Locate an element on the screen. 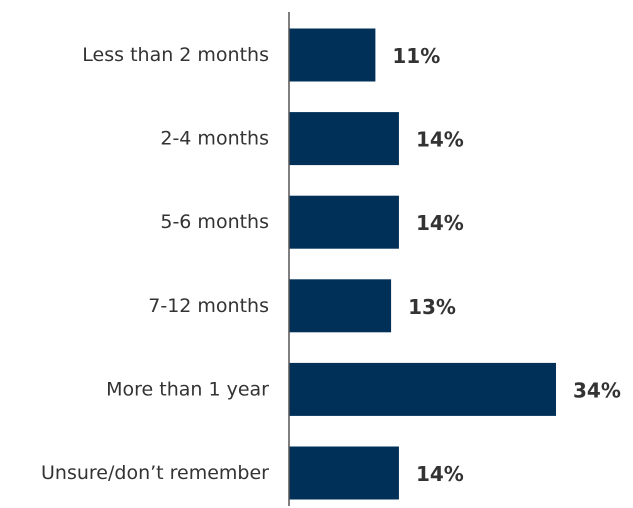 The width and height of the screenshot is (633, 508). value-label-3: 13% is located at coordinates (432, 307).